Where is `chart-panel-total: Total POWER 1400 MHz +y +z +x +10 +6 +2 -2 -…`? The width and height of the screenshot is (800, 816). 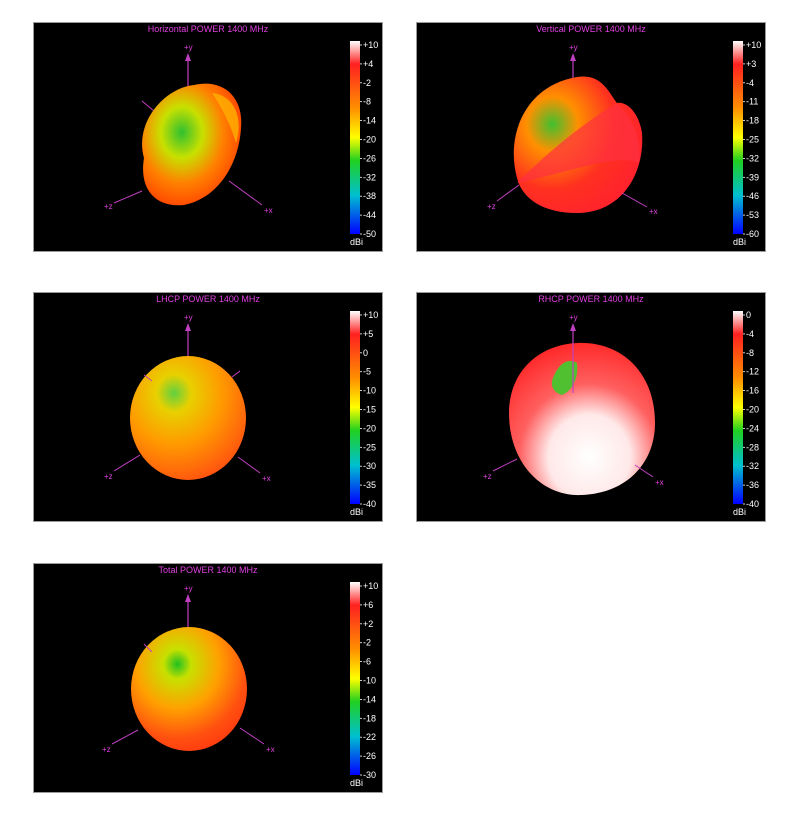
chart-panel-total: Total POWER 1400 MHz +y +z +x +10 +6 +2 -2 -… is located at coordinates (208, 678).